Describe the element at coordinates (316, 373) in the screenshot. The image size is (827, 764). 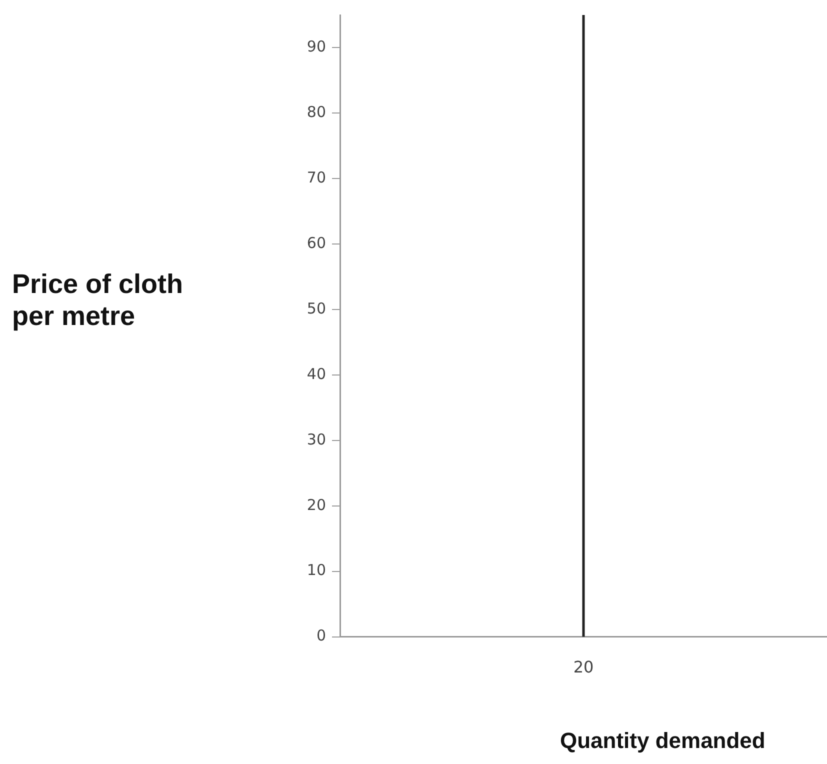
I see `y-tick-label: 40` at that location.